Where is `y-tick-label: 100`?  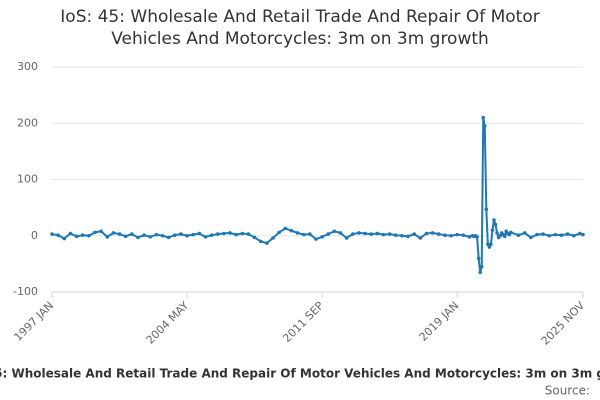
y-tick-label: 100 is located at coordinates (27, 179).